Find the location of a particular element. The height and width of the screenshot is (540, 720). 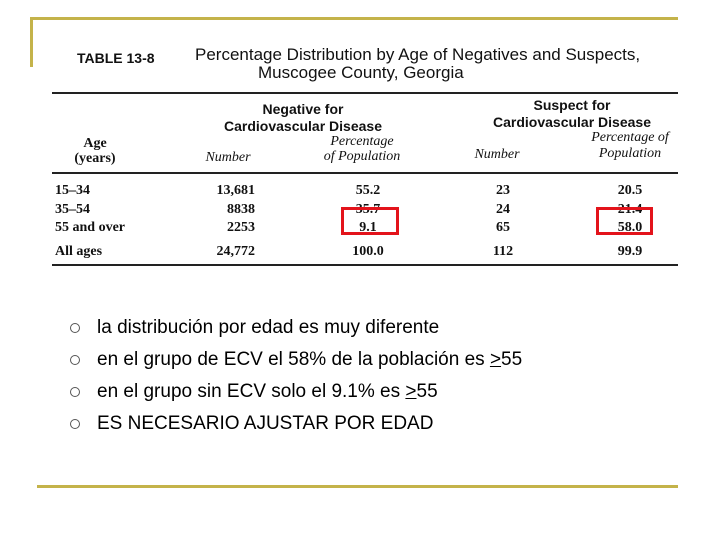

column-header: (years) is located at coordinates (95, 158).